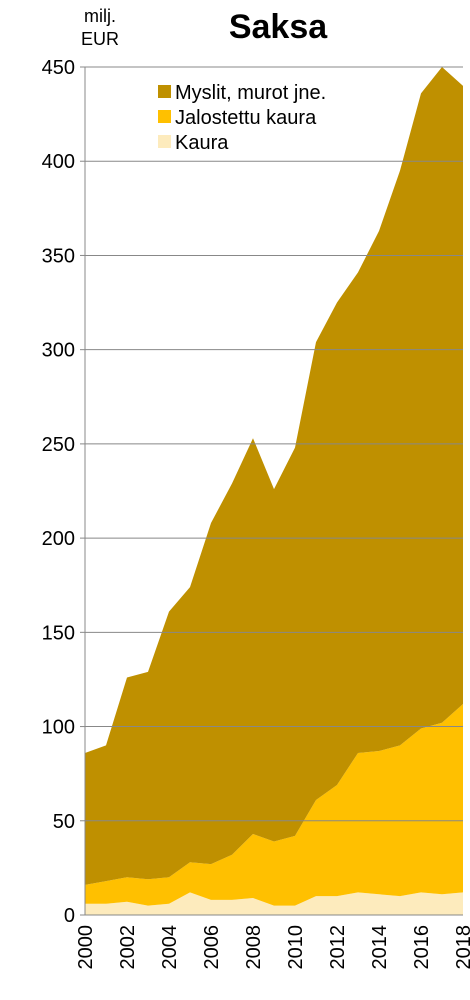 The image size is (470, 1000). Describe the element at coordinates (58, 162) in the screenshot. I see `y-tick-label: 400` at that location.